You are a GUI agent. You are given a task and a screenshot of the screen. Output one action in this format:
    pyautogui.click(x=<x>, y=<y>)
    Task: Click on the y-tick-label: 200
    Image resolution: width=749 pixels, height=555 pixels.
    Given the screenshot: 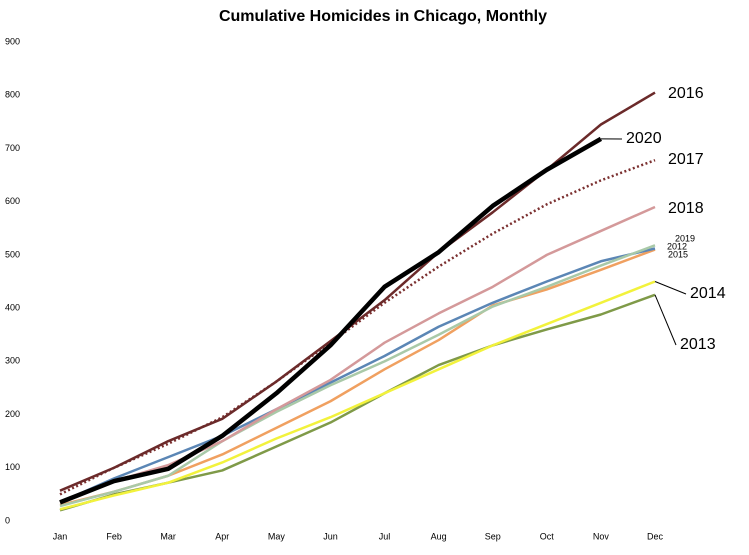 What is the action you would take?
    pyautogui.click(x=12, y=414)
    